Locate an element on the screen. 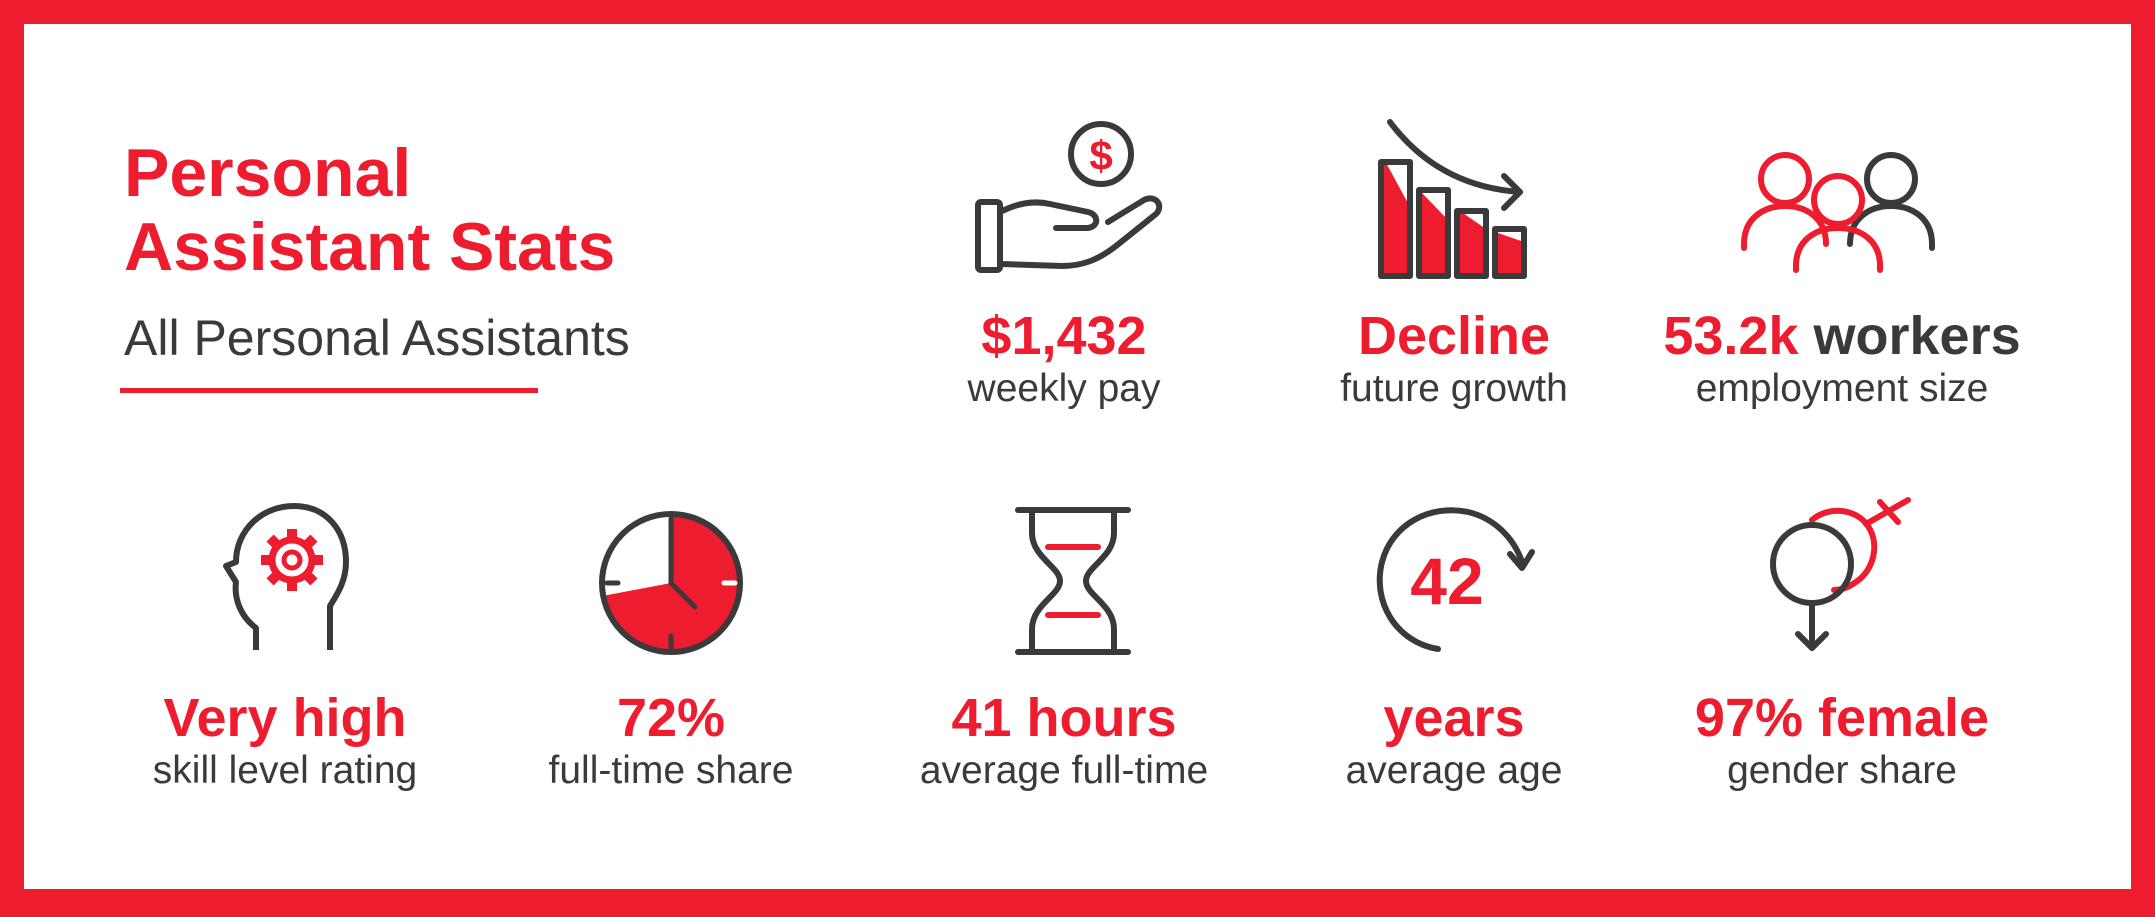  gender-share-value: 97% female is located at coordinates (1842, 718).